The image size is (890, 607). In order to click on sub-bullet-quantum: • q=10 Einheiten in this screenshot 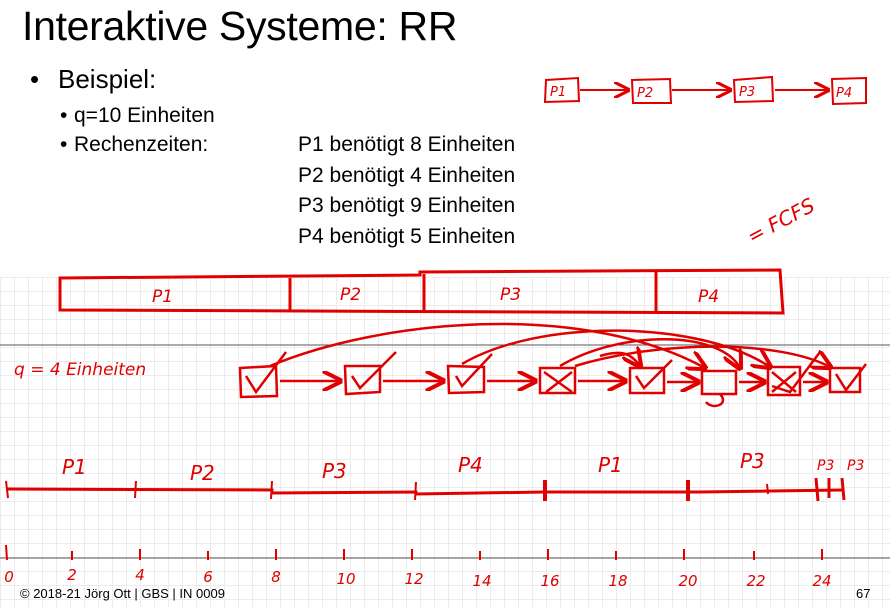, I will do `click(137, 116)`.